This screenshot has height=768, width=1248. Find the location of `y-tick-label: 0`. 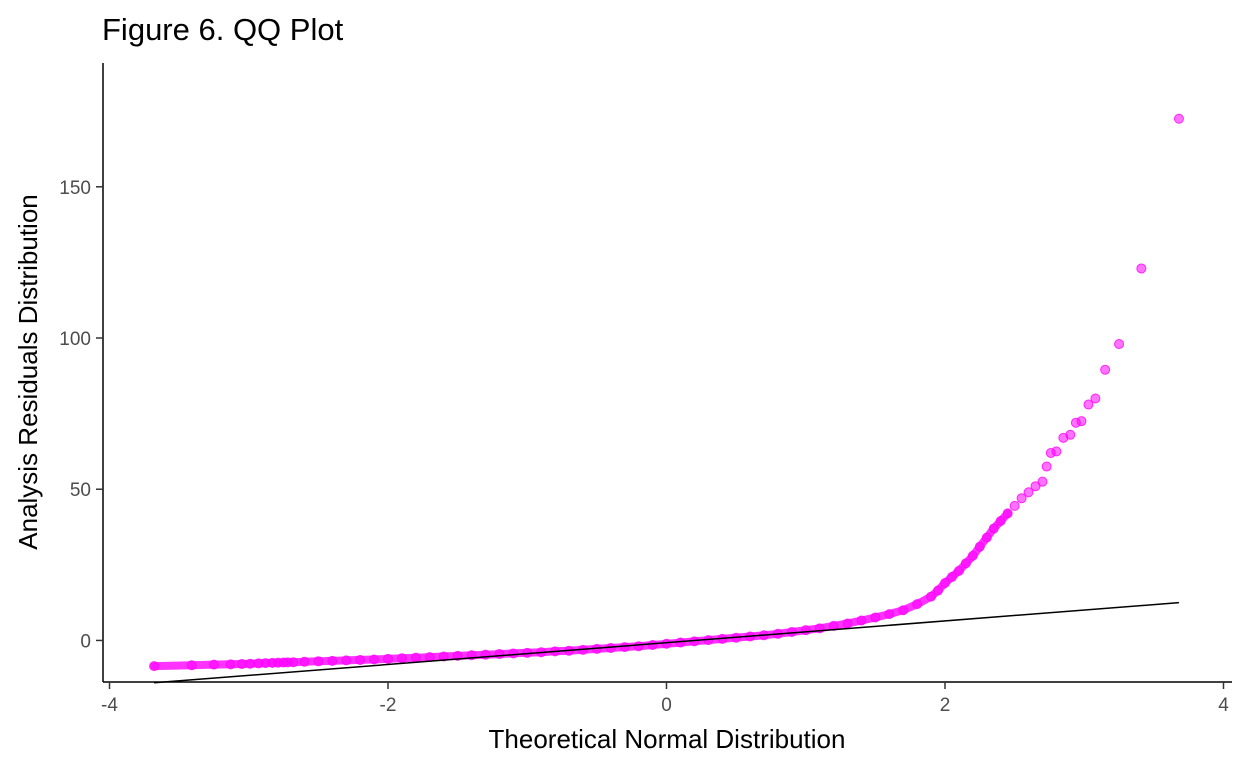

y-tick-label: 0 is located at coordinates (85, 641).